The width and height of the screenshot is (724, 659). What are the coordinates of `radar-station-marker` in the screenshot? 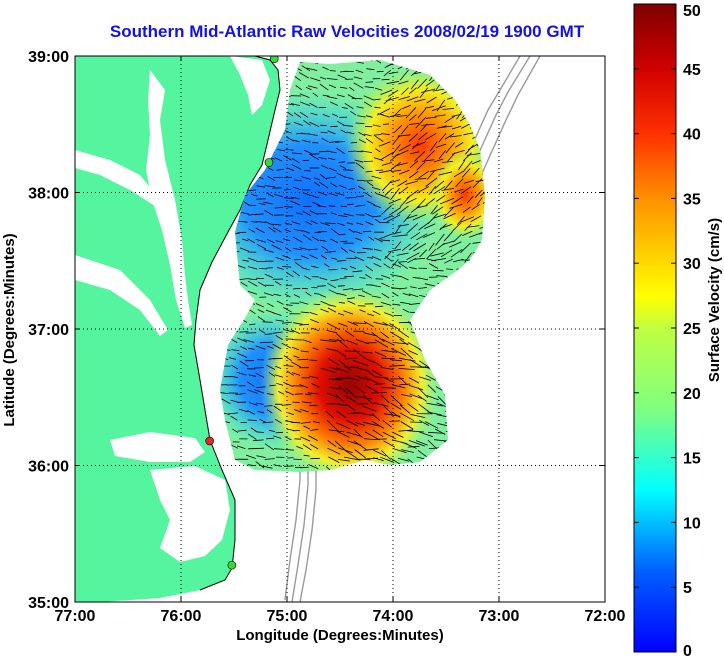 It's located at (209, 441).